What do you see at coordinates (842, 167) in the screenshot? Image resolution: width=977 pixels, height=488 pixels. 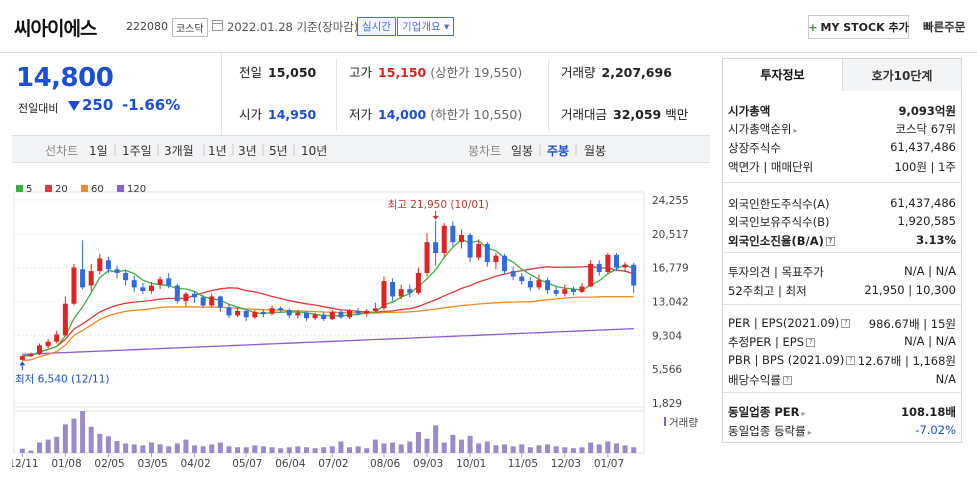 I see `info-row-par-value: 액면가 | 매매단위 100원 | 1주` at bounding box center [842, 167].